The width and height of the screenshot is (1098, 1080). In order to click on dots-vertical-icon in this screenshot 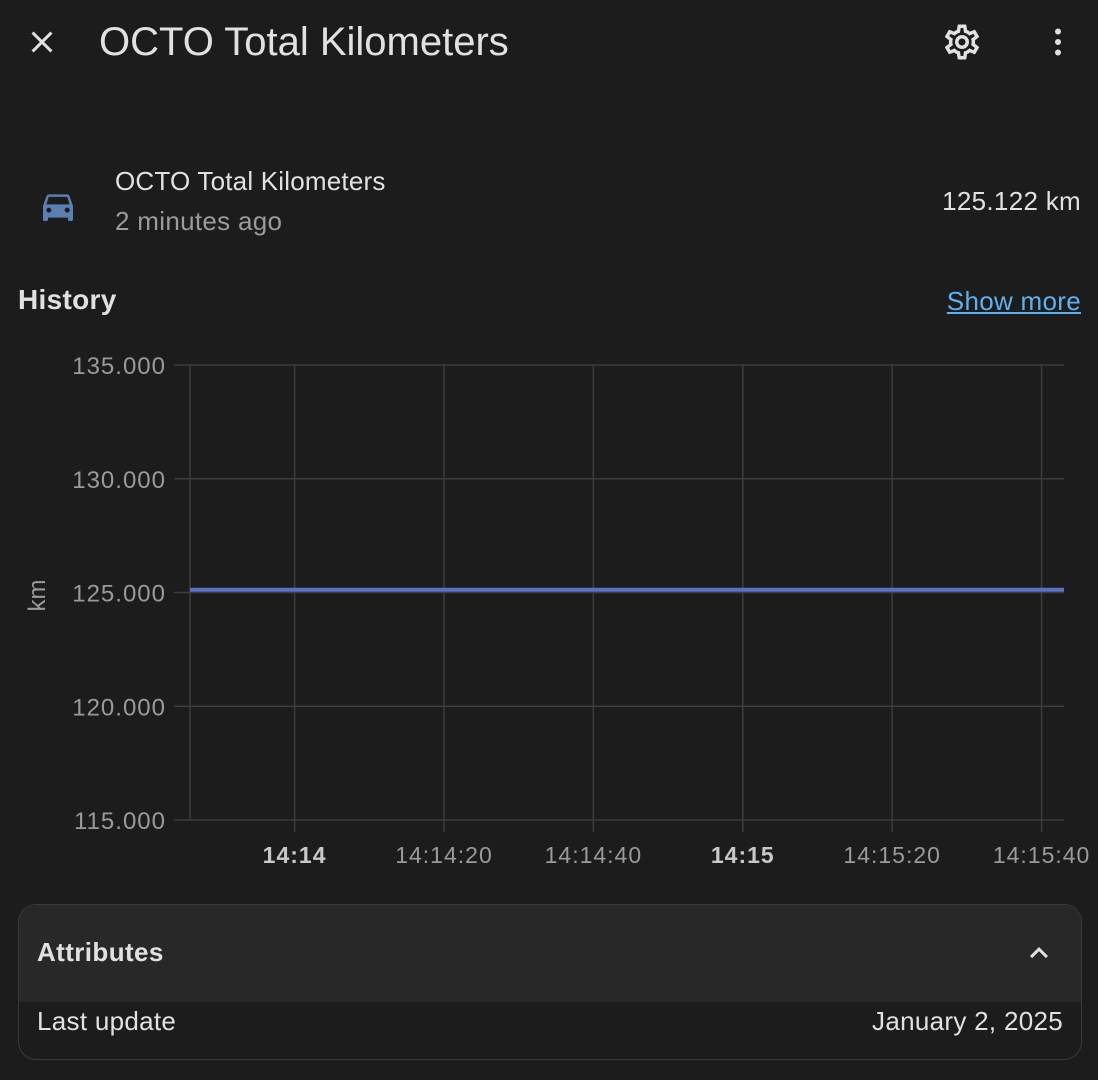, I will do `click(1058, 42)`.